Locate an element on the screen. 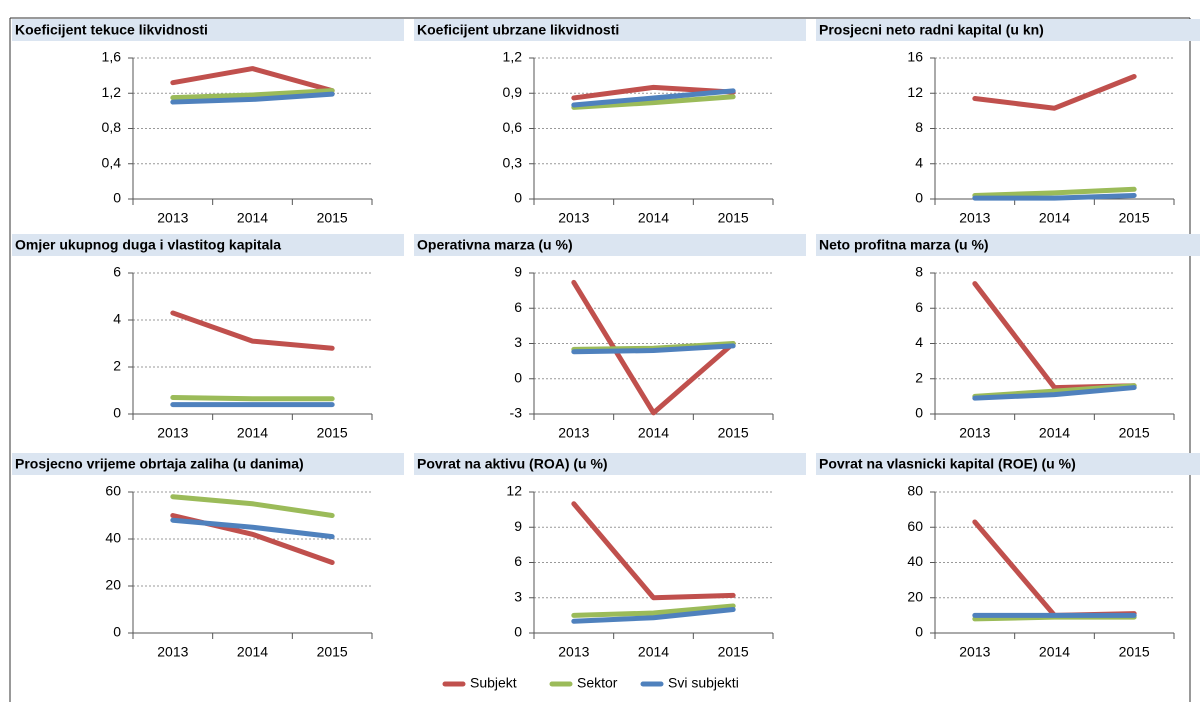  y-tick-label: 1,2 is located at coordinates (112, 92).